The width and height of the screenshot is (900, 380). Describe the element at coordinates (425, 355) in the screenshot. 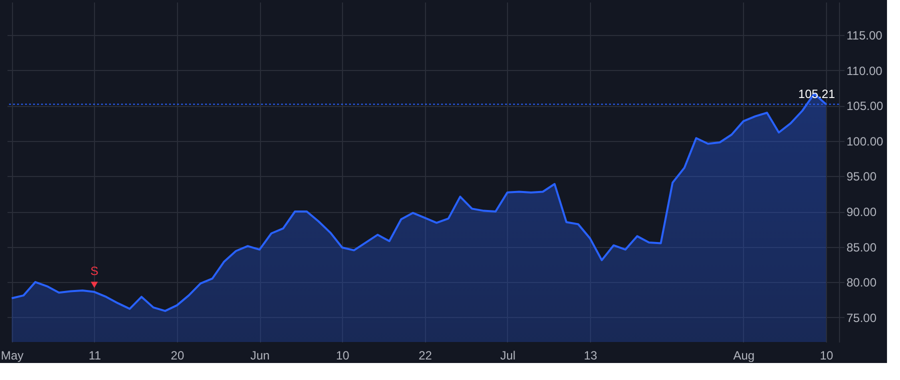

I see `x-tick-label: 22` at that location.